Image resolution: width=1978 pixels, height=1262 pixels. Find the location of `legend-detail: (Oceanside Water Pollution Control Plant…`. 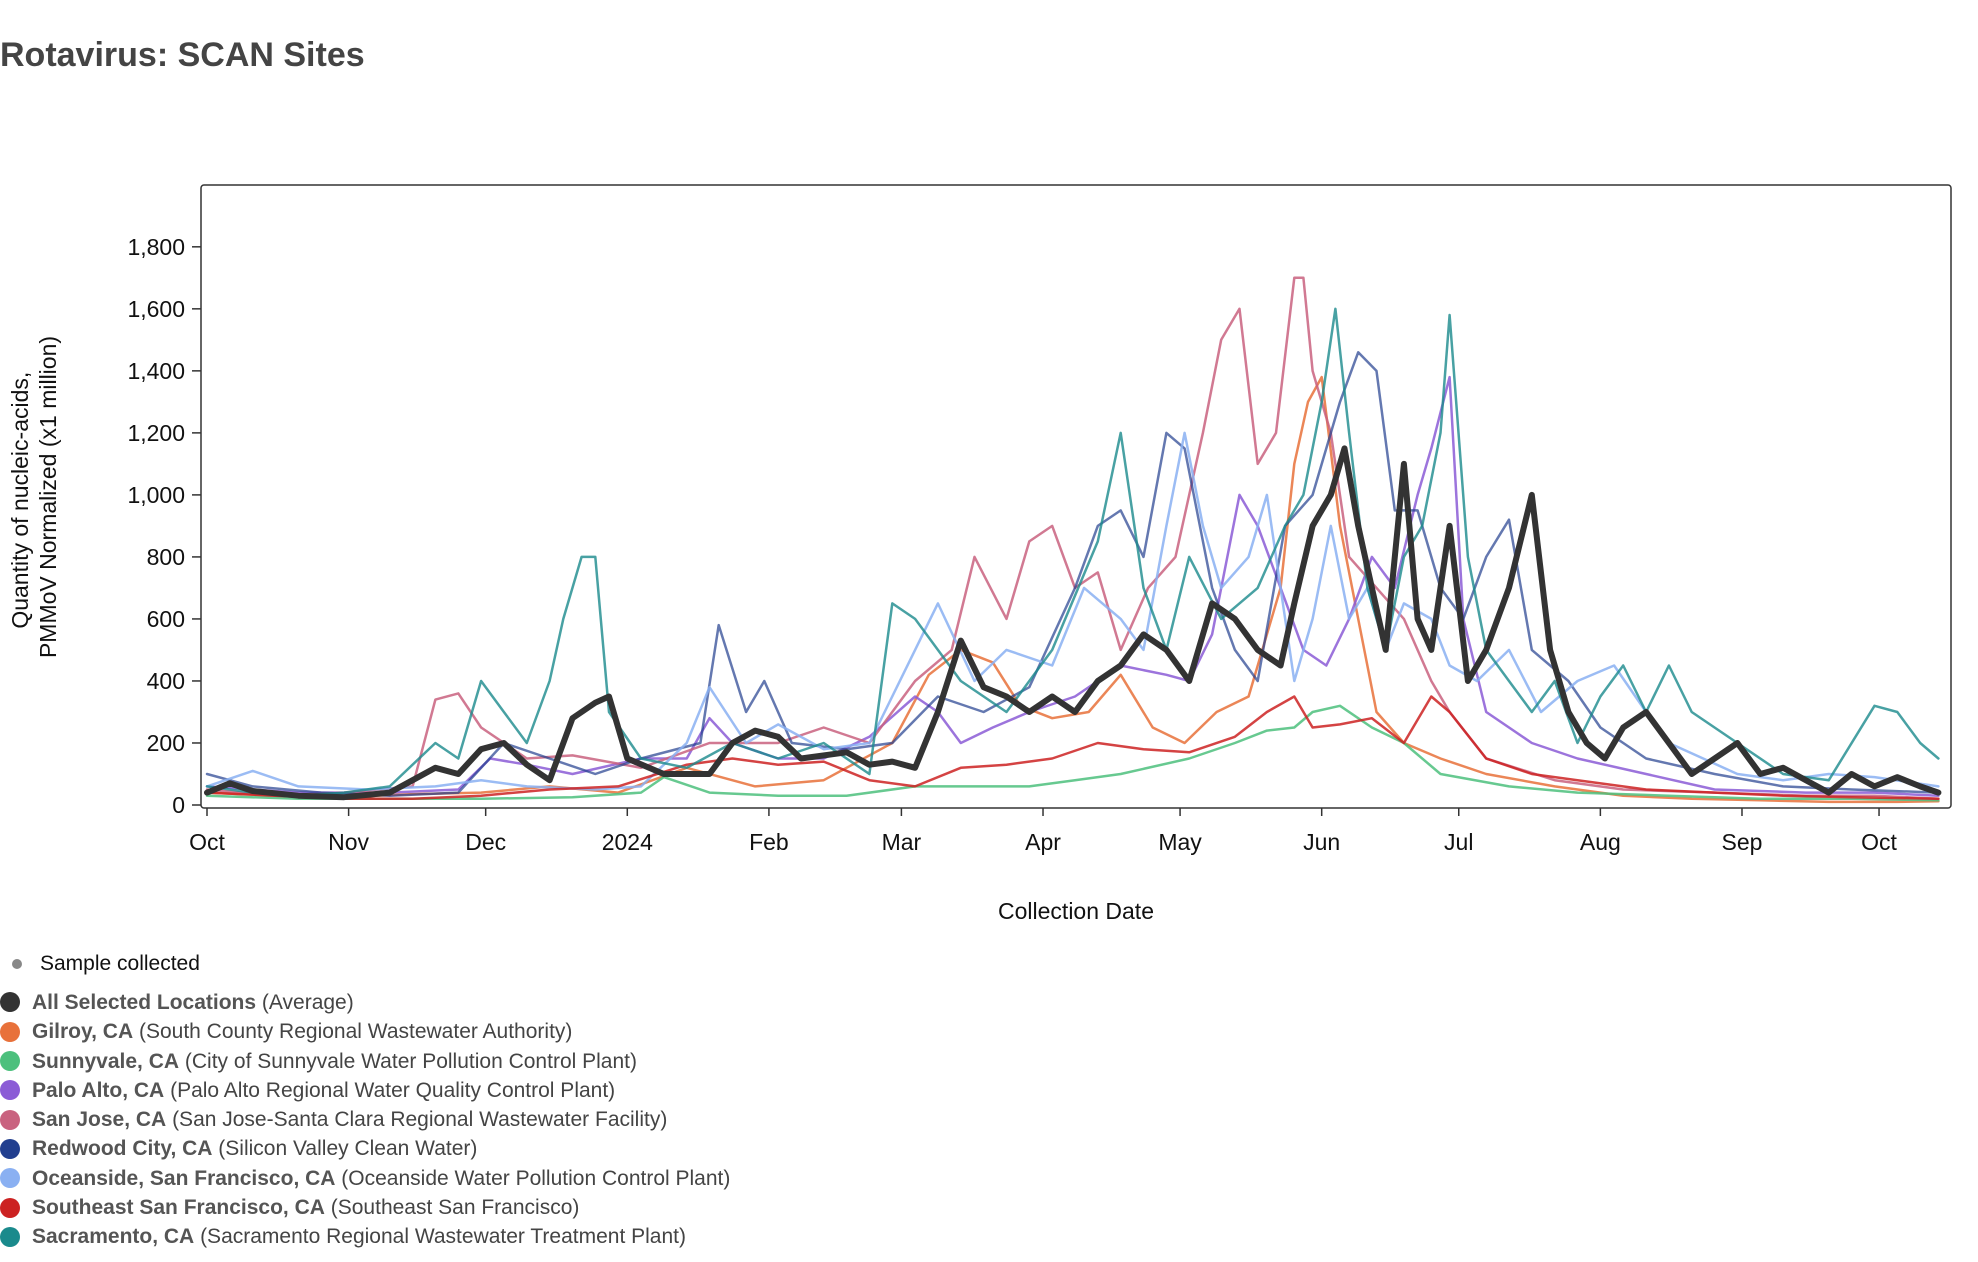

legend-detail: (Oceanside Water Pollution Control Plant… is located at coordinates (536, 1178).